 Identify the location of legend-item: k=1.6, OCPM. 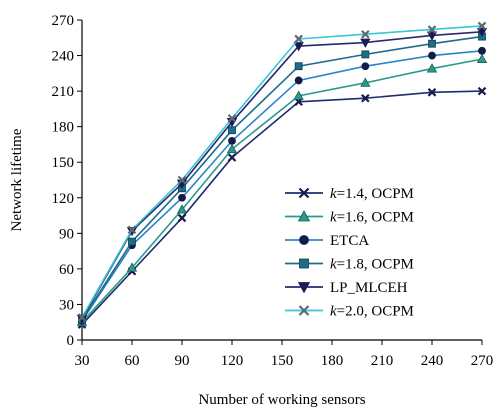
(349, 218).